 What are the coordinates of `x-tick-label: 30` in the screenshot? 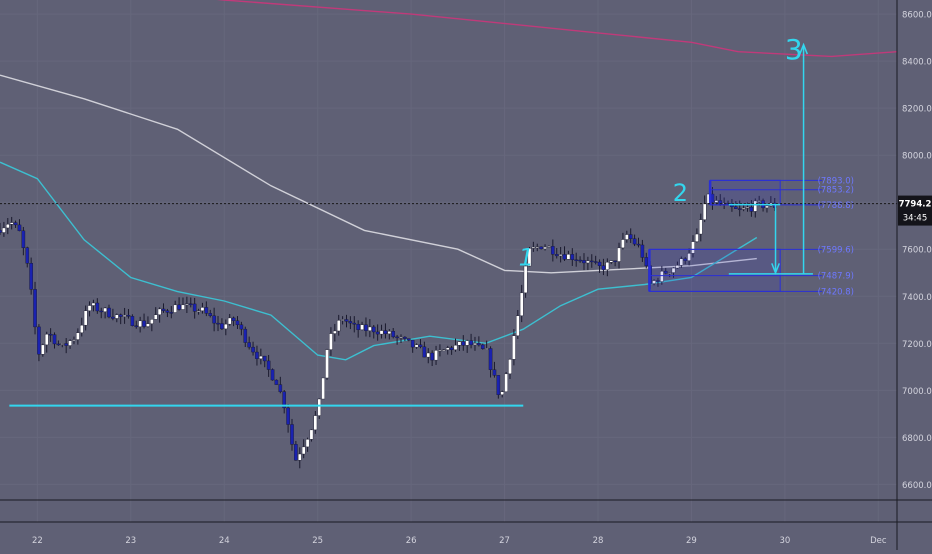 It's located at (784, 541).